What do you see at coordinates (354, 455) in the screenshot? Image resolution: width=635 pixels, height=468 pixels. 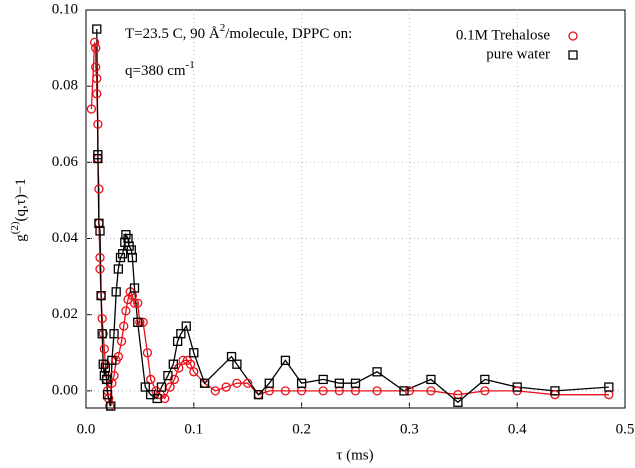 I see `x-axis-label: τ (ms)` at bounding box center [354, 455].